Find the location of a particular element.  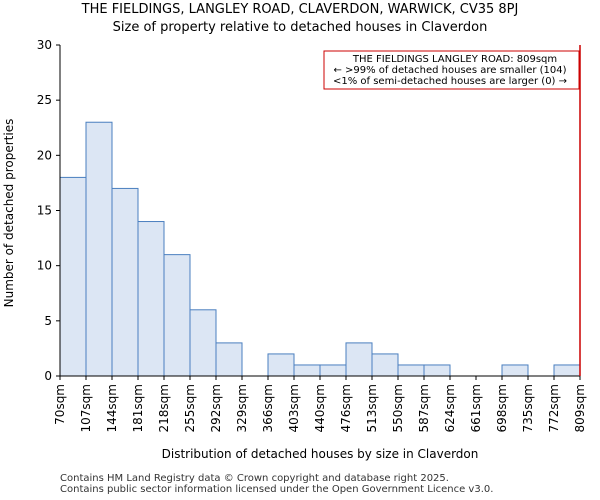

bar-70sqm is located at coordinates (73, 276).